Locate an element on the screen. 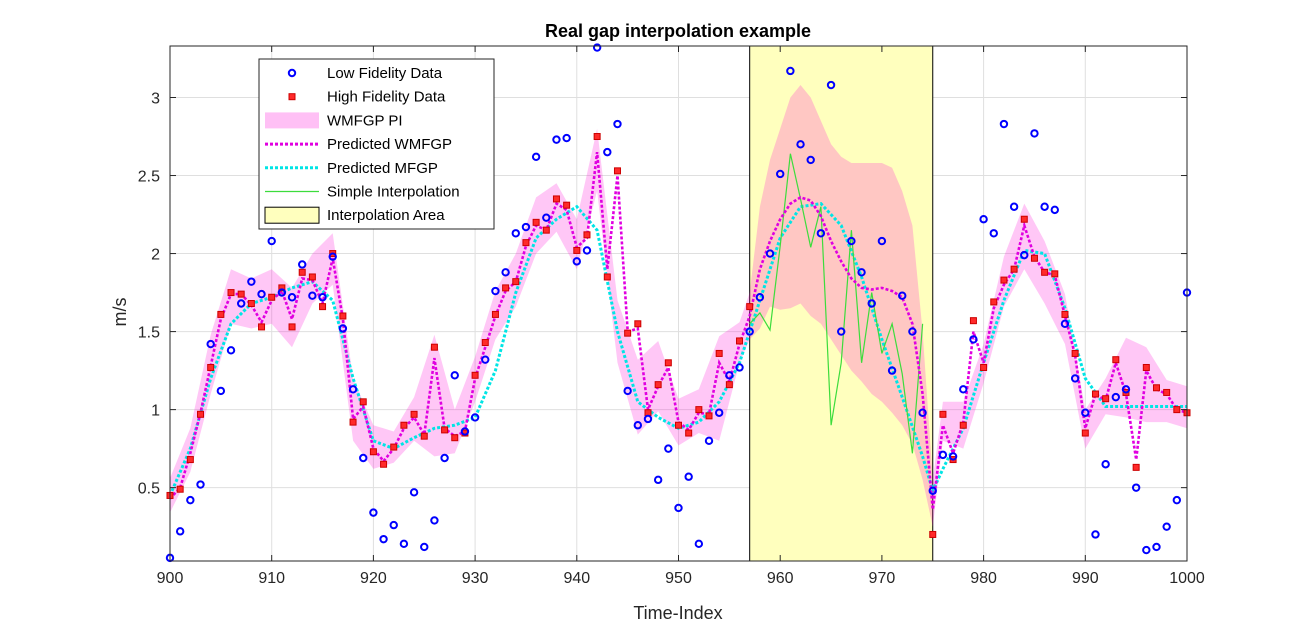 The width and height of the screenshot is (1312, 630). x-tick-label: 950 is located at coordinates (678, 578).